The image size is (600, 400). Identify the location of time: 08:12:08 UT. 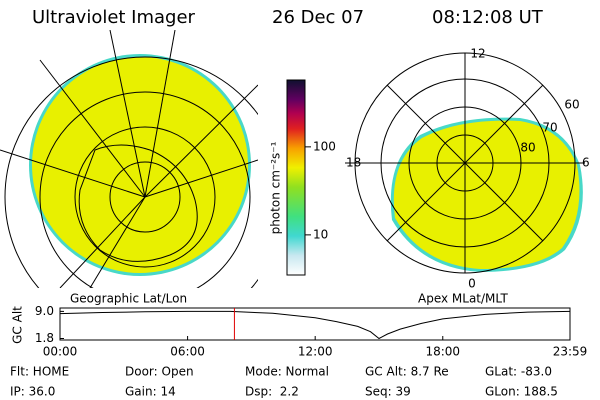
(488, 17).